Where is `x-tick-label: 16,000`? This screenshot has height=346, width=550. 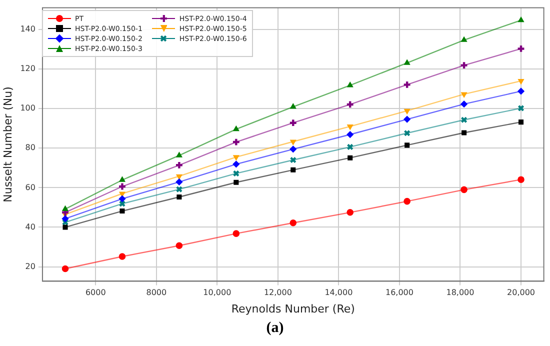 x-tick-label: 16,000 is located at coordinates (399, 293).